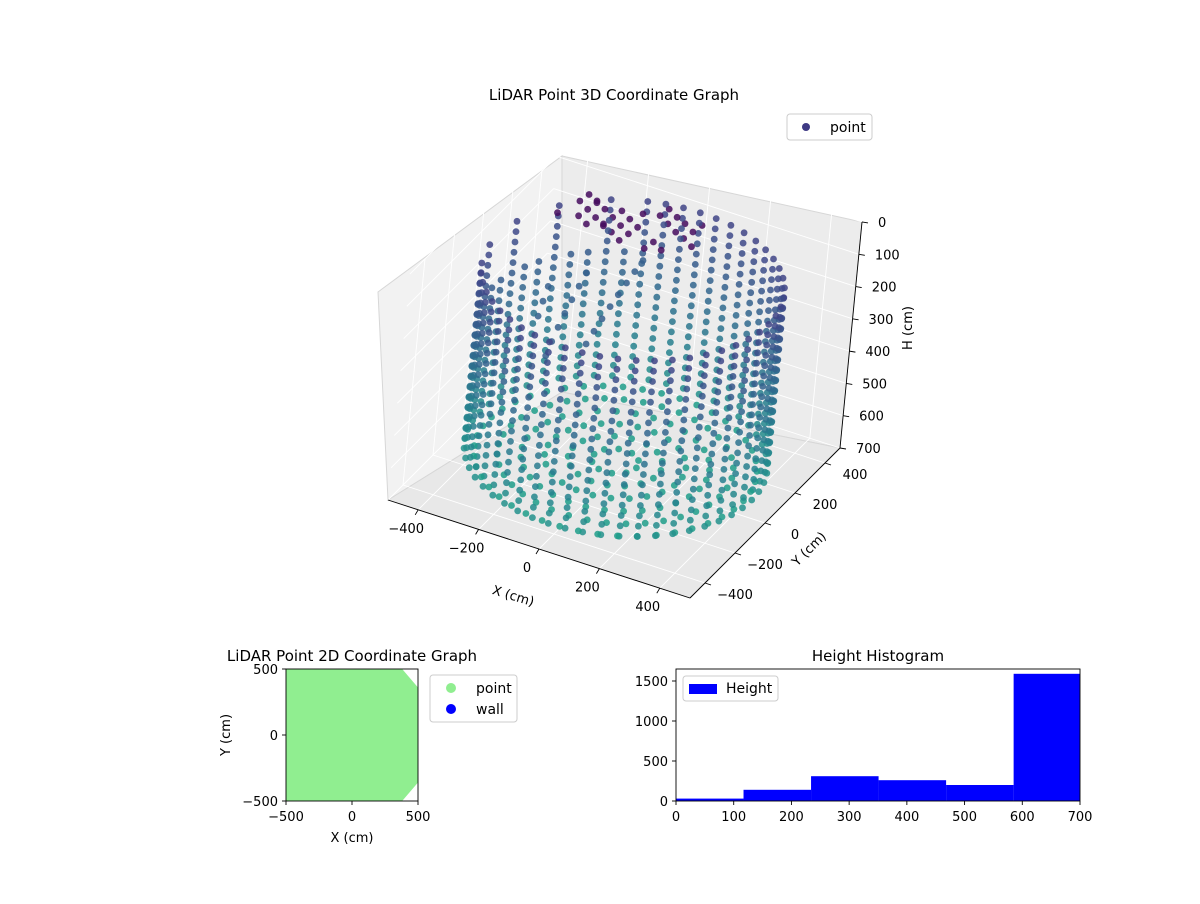 Image resolution: width=1200 pixels, height=904 pixels. Describe the element at coordinates (825, 505) in the screenshot. I see `y-tick-label-3d: 200` at that location.